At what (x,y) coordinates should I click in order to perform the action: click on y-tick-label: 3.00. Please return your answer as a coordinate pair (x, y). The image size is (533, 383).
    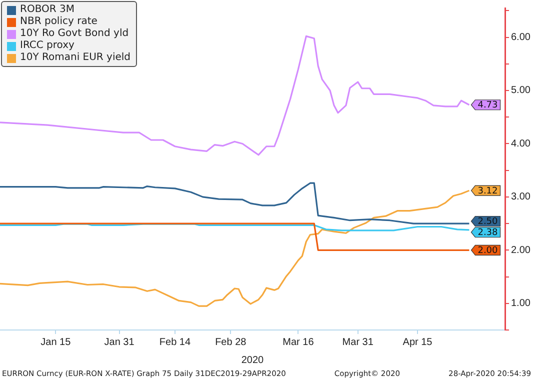
    Looking at the image, I should click on (521, 197).